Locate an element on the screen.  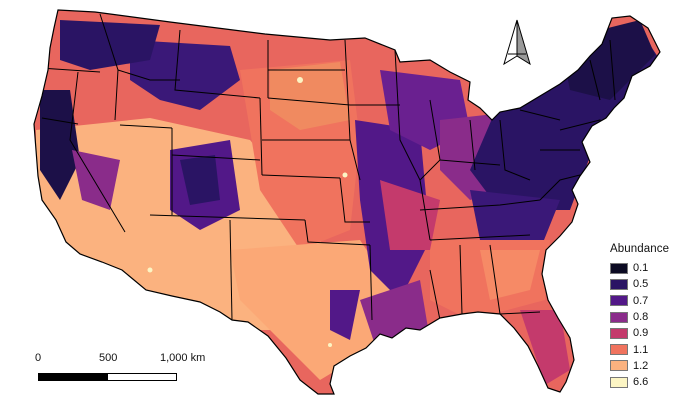
legend-label: 1.2 is located at coordinates (641, 365).